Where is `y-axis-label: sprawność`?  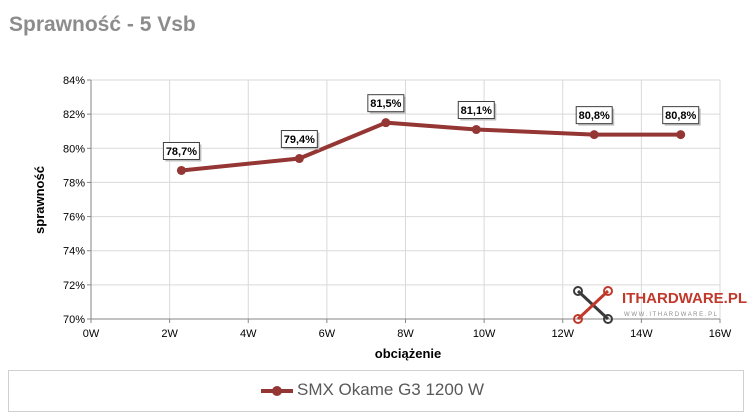 y-axis-label: sprawność is located at coordinates (39, 200).